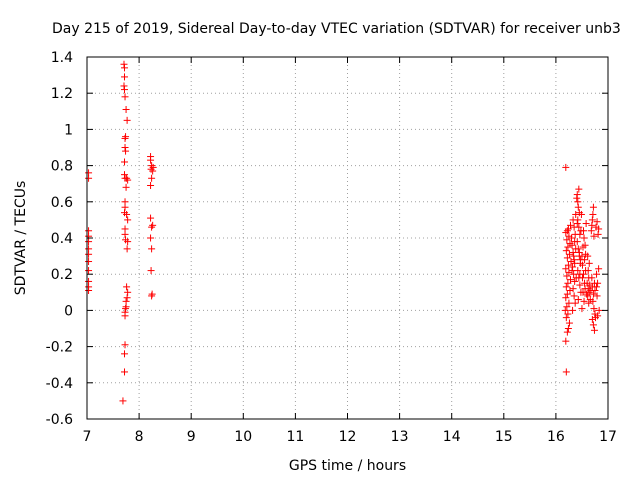 Image resolution: width=640 pixels, height=480 pixels. What do you see at coordinates (452, 437) in the screenshot?
I see `x-tick-label: 14` at bounding box center [452, 437].